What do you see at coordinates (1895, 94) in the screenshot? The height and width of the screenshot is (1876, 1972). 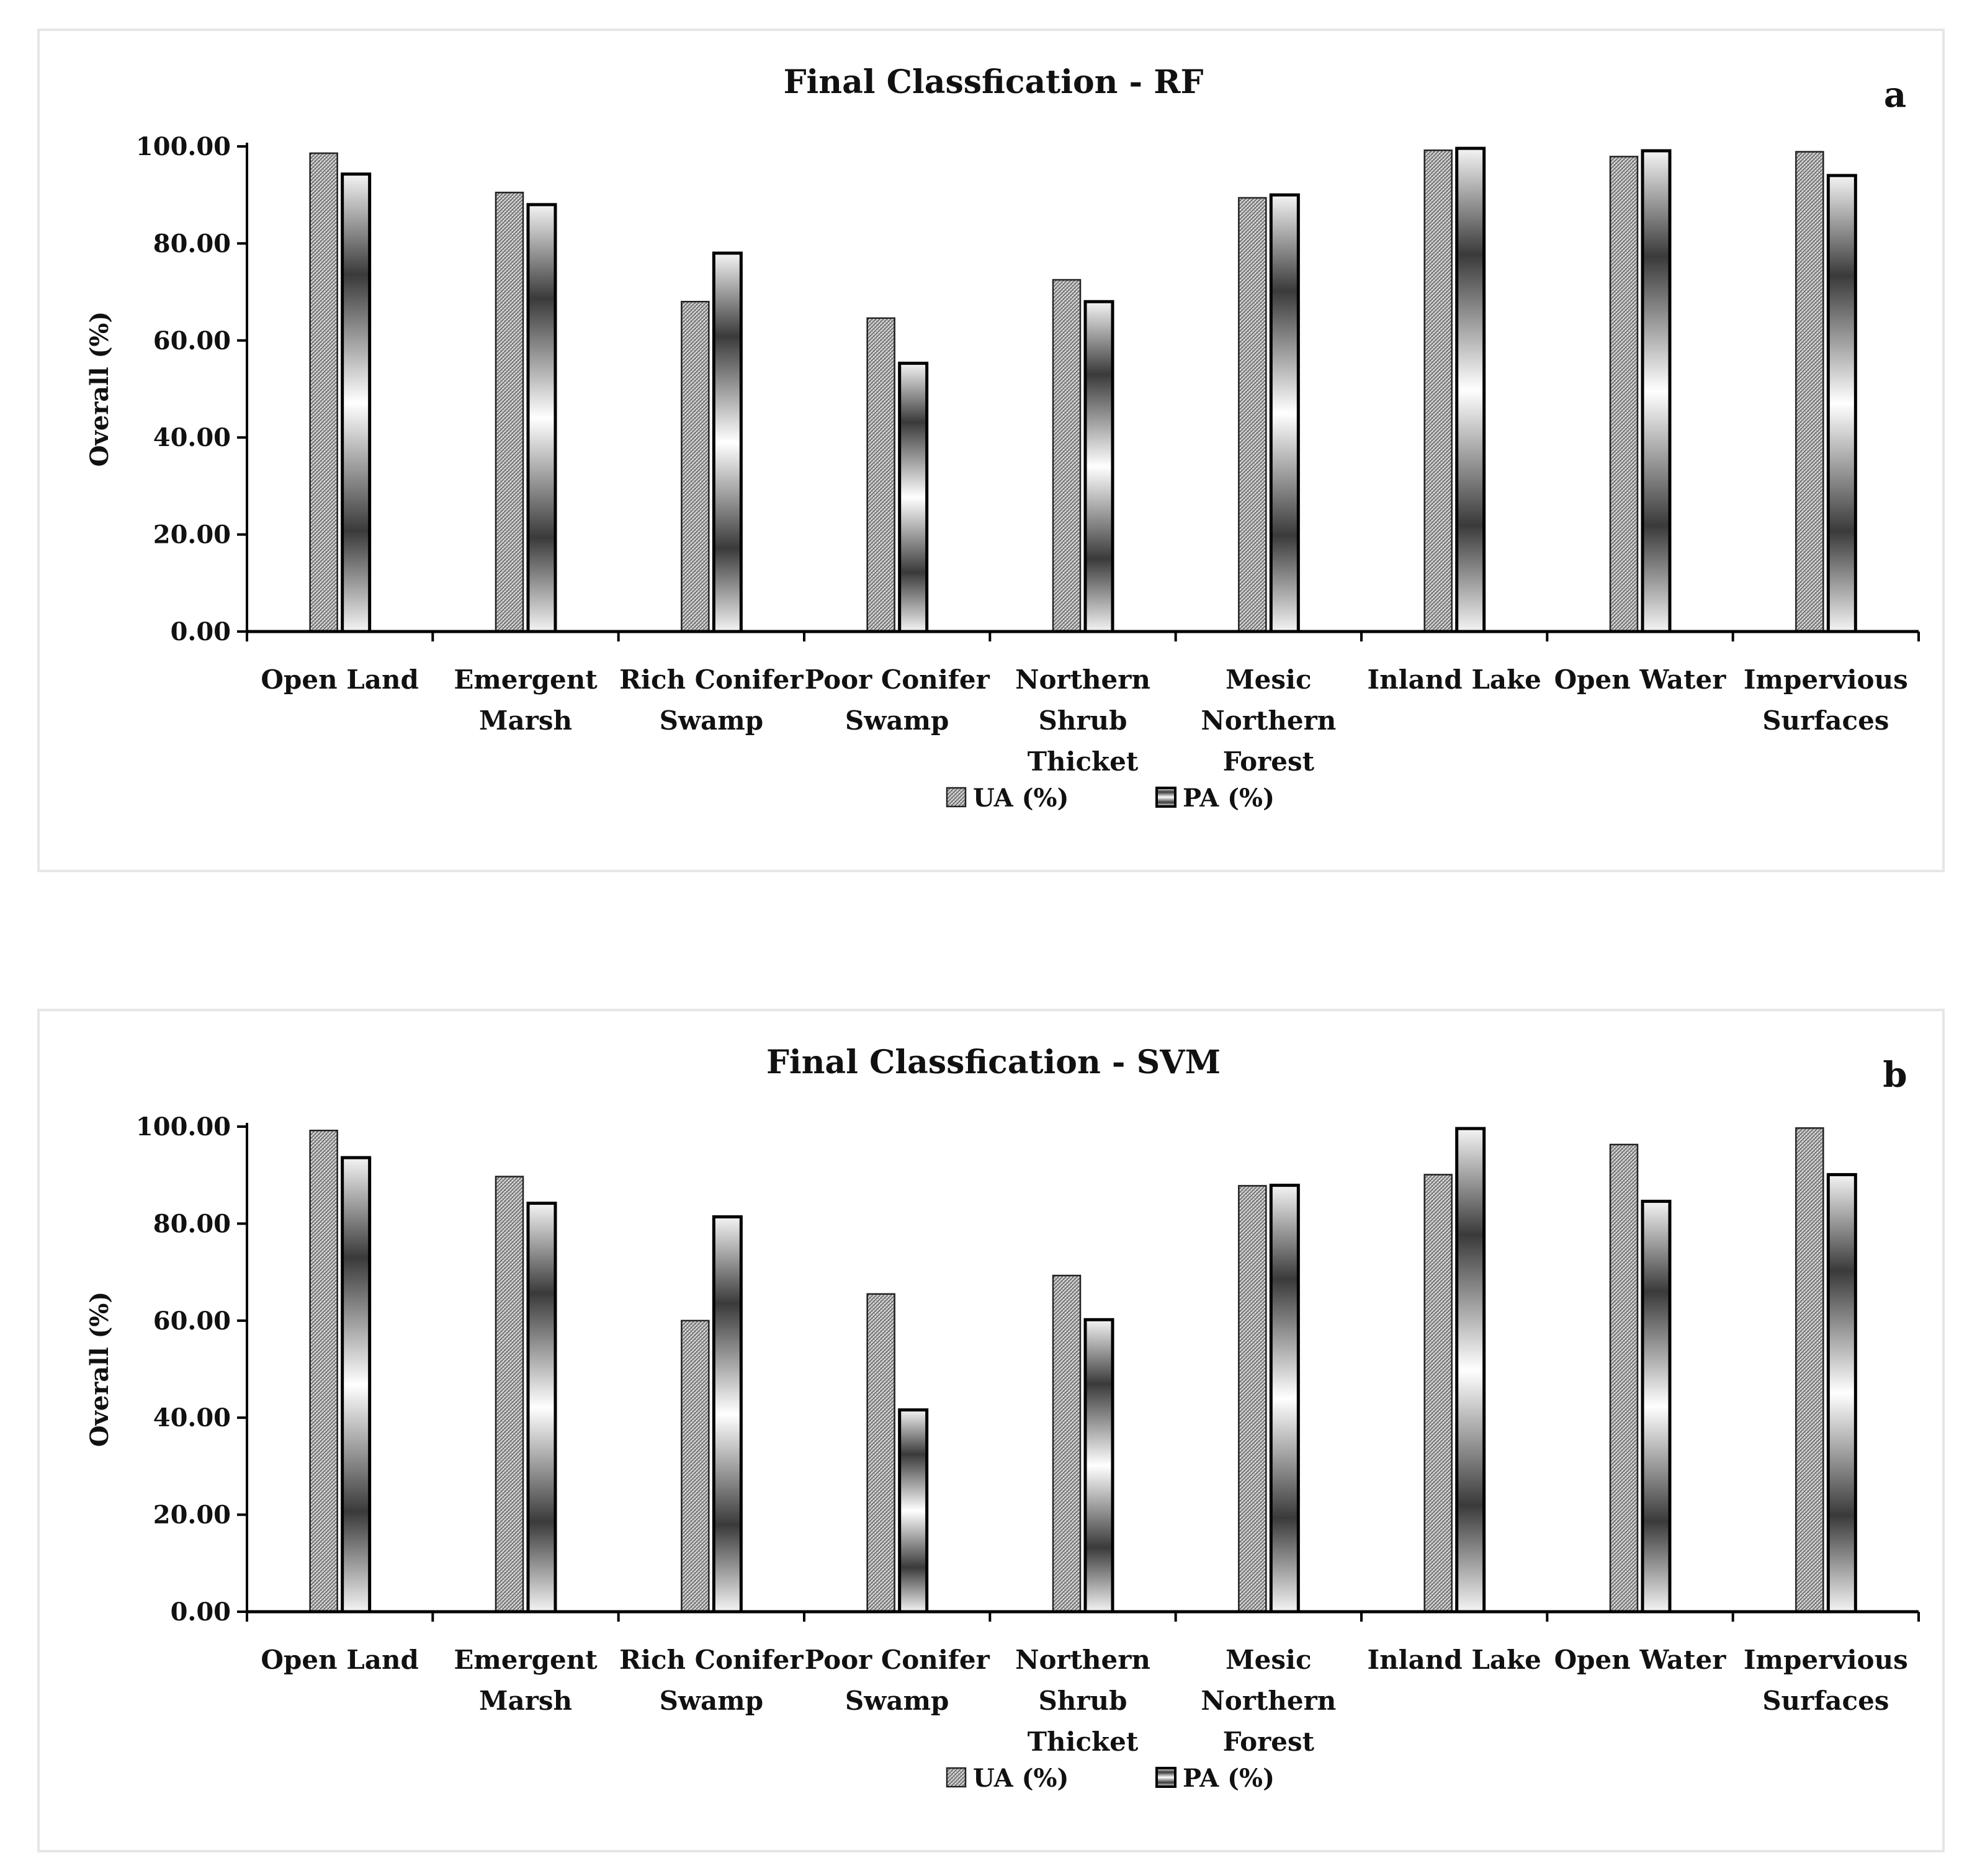 I see `panel-label: a` at bounding box center [1895, 94].